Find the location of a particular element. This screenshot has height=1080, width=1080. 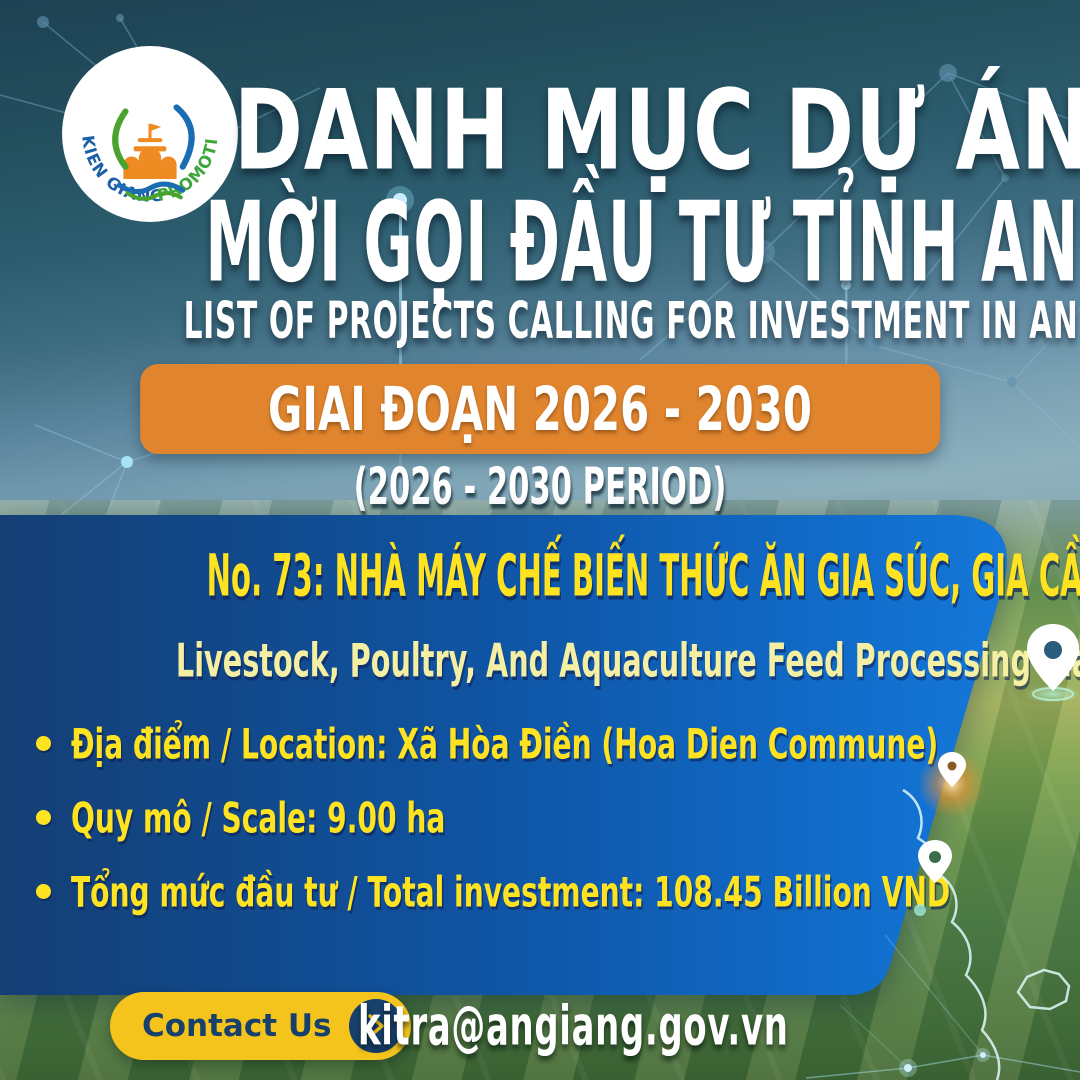

arrow-circle is located at coordinates (376, 1026).